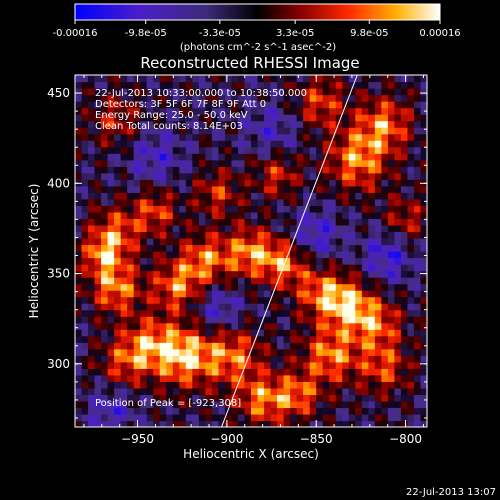 The width and height of the screenshot is (500, 500). Describe the element at coordinates (405, 439) in the screenshot. I see `x-tick-label: −800` at that location.